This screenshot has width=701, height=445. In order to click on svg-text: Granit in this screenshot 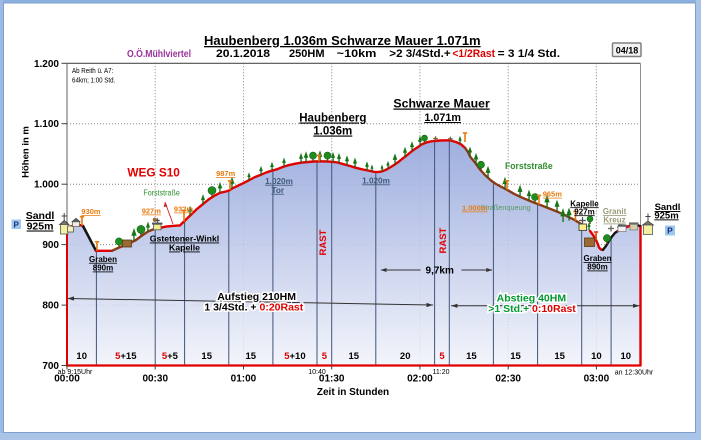, I will do `click(615, 211)`.